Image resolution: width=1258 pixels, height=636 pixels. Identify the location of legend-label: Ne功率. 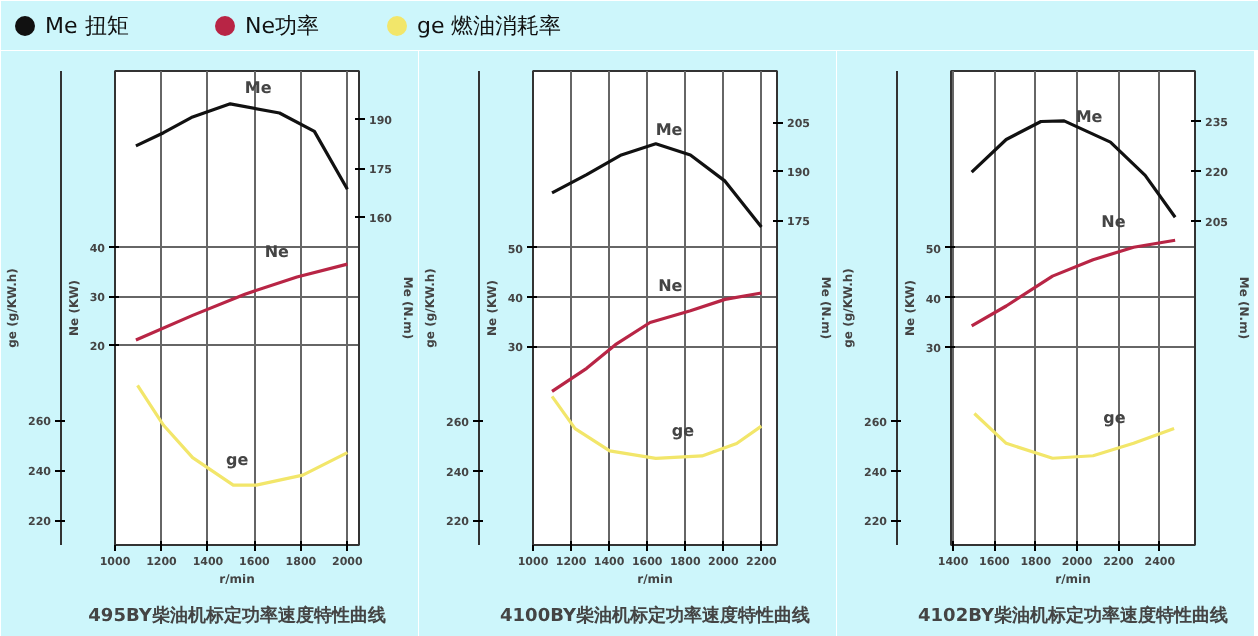
(282, 26).